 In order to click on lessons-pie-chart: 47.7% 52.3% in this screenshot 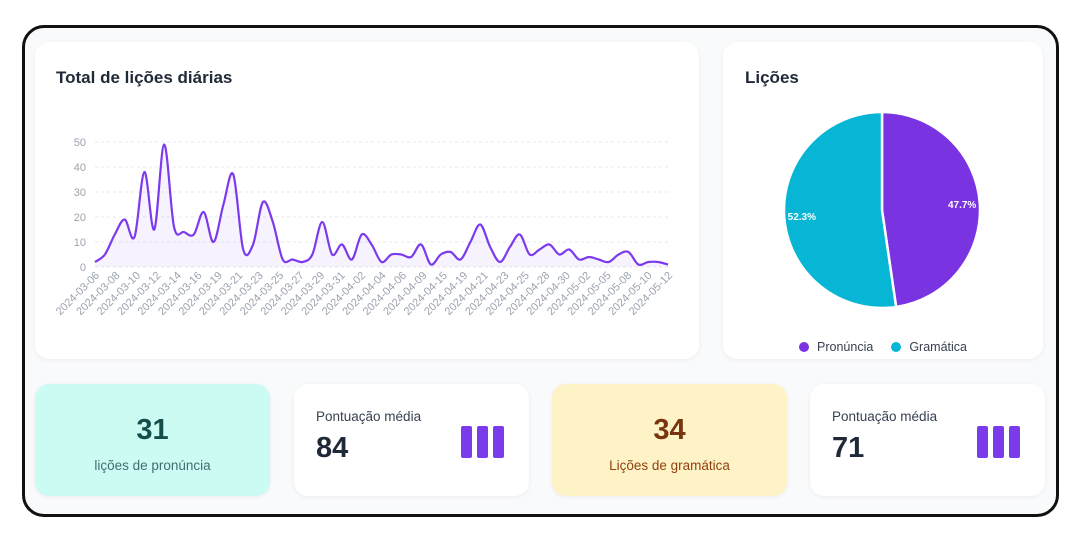, I will do `click(882, 210)`.